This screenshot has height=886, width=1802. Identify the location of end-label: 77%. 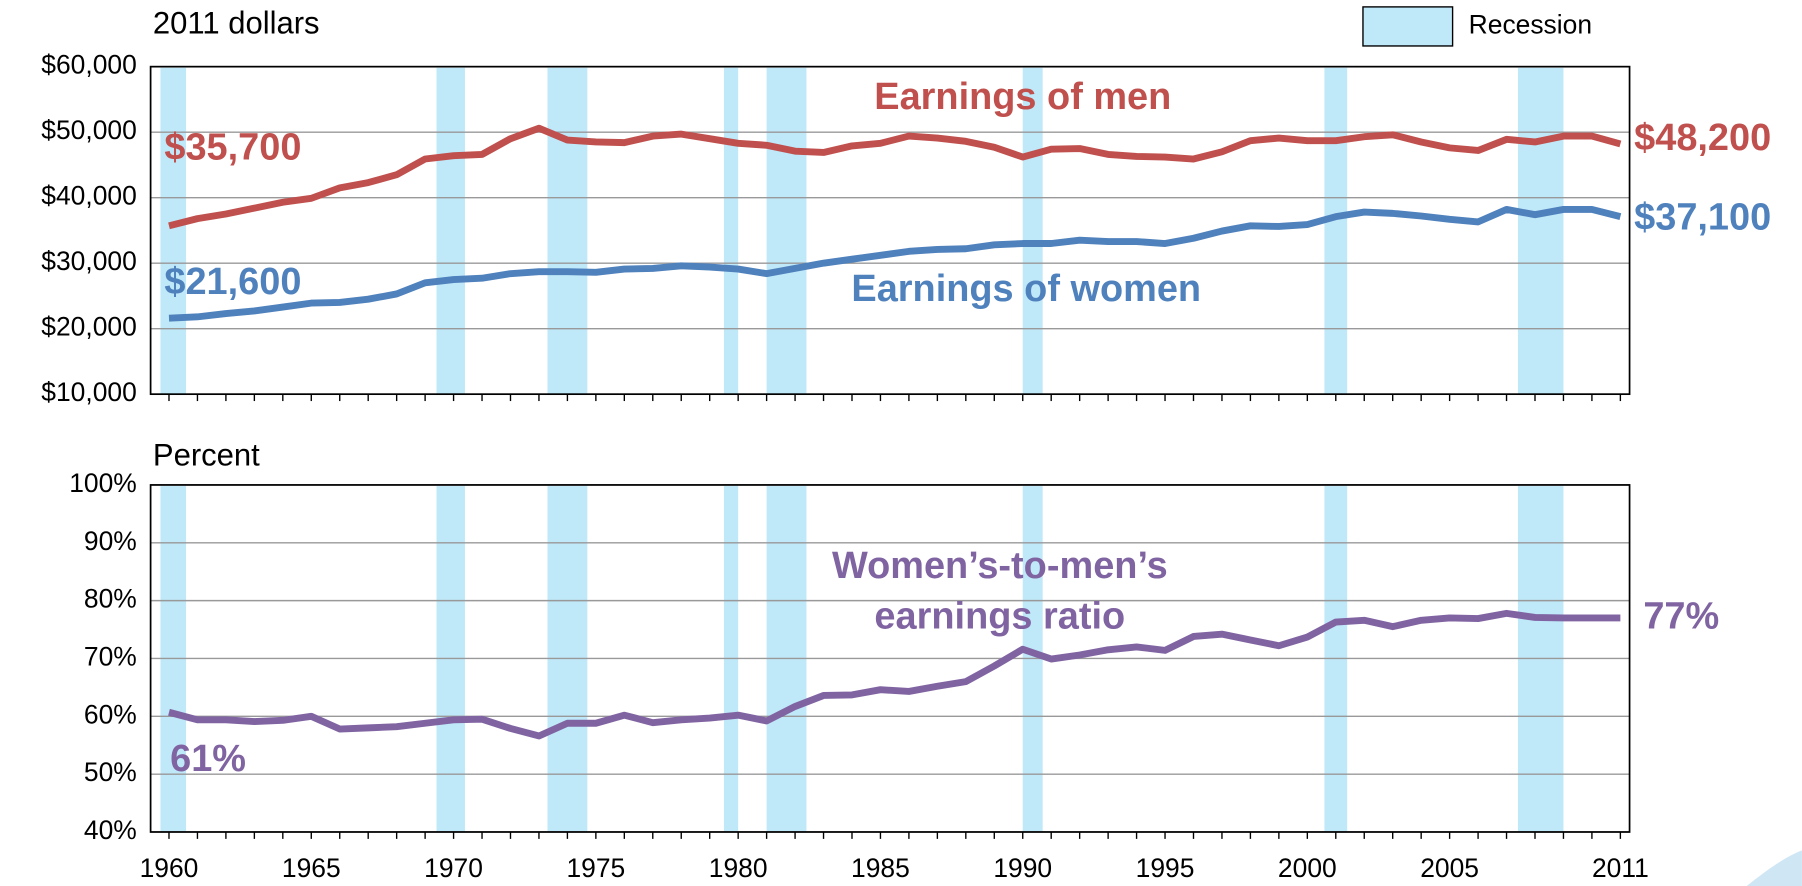
(1681, 616).